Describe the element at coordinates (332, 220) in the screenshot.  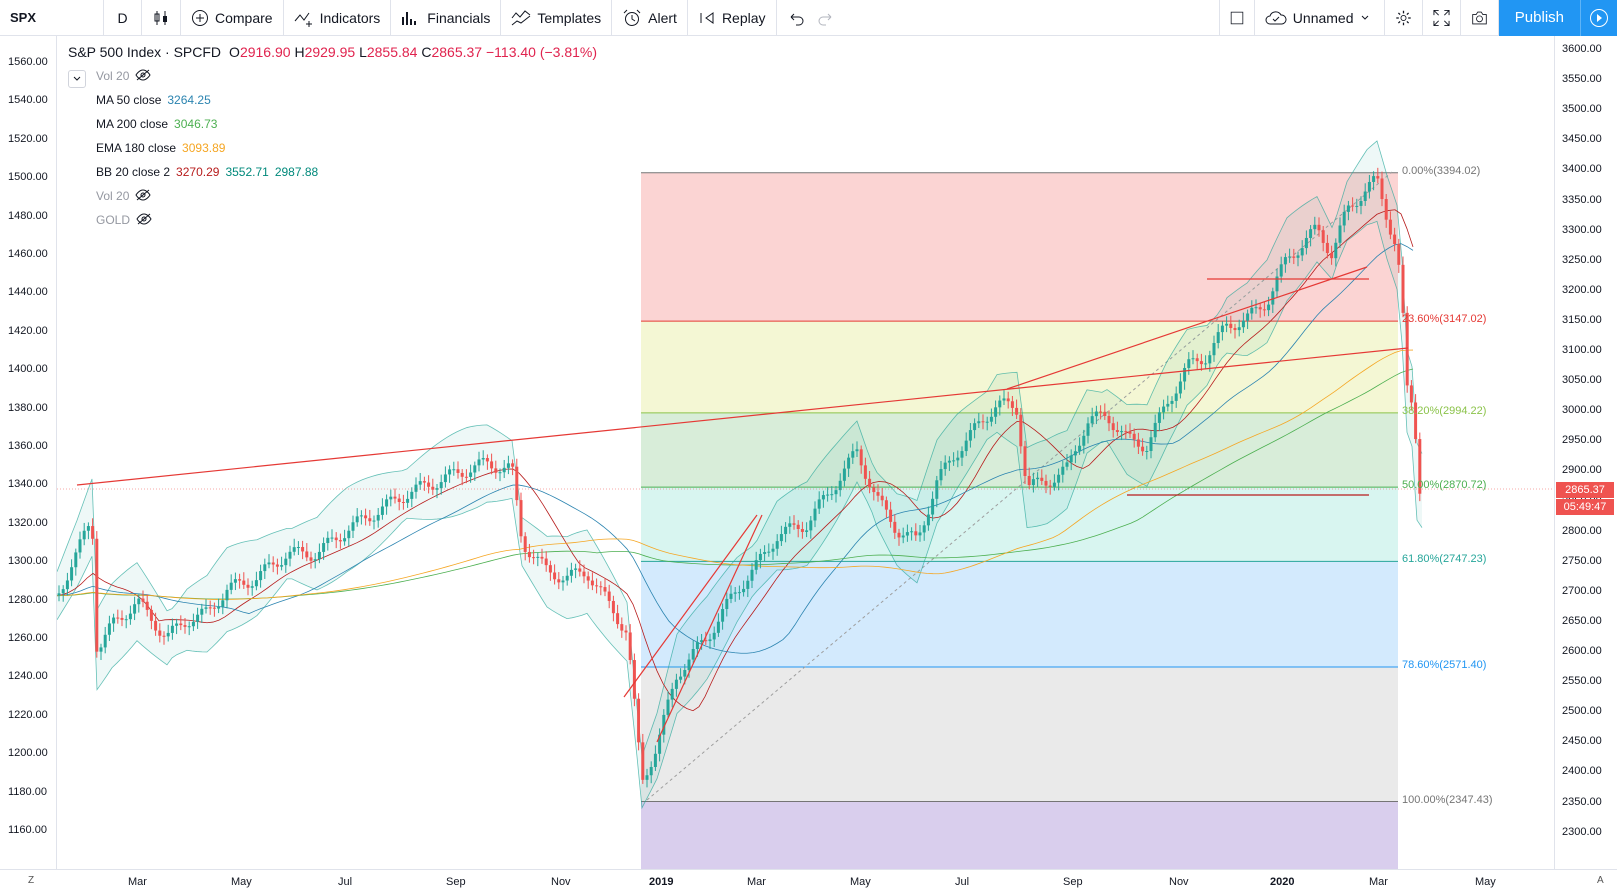
I see `study-row: GOLD` at that location.